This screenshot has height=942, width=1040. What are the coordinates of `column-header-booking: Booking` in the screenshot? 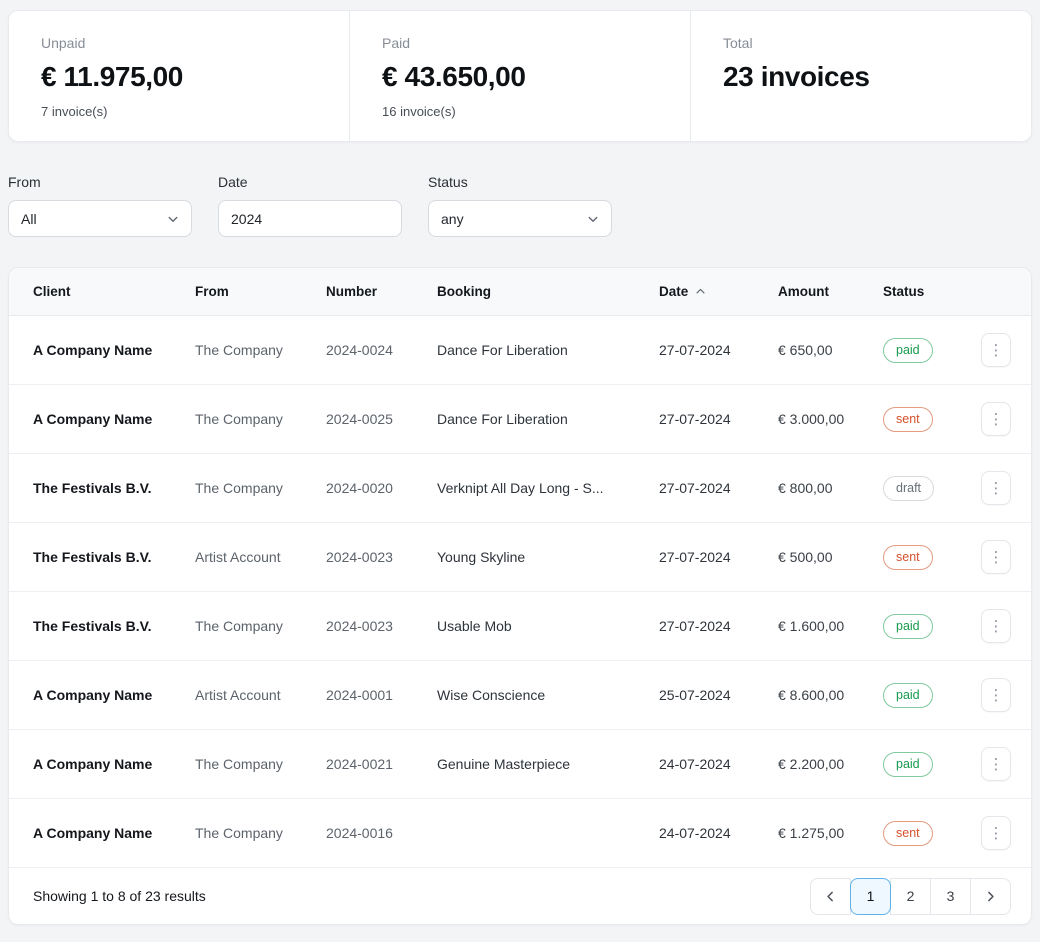 It's located at (548, 291).